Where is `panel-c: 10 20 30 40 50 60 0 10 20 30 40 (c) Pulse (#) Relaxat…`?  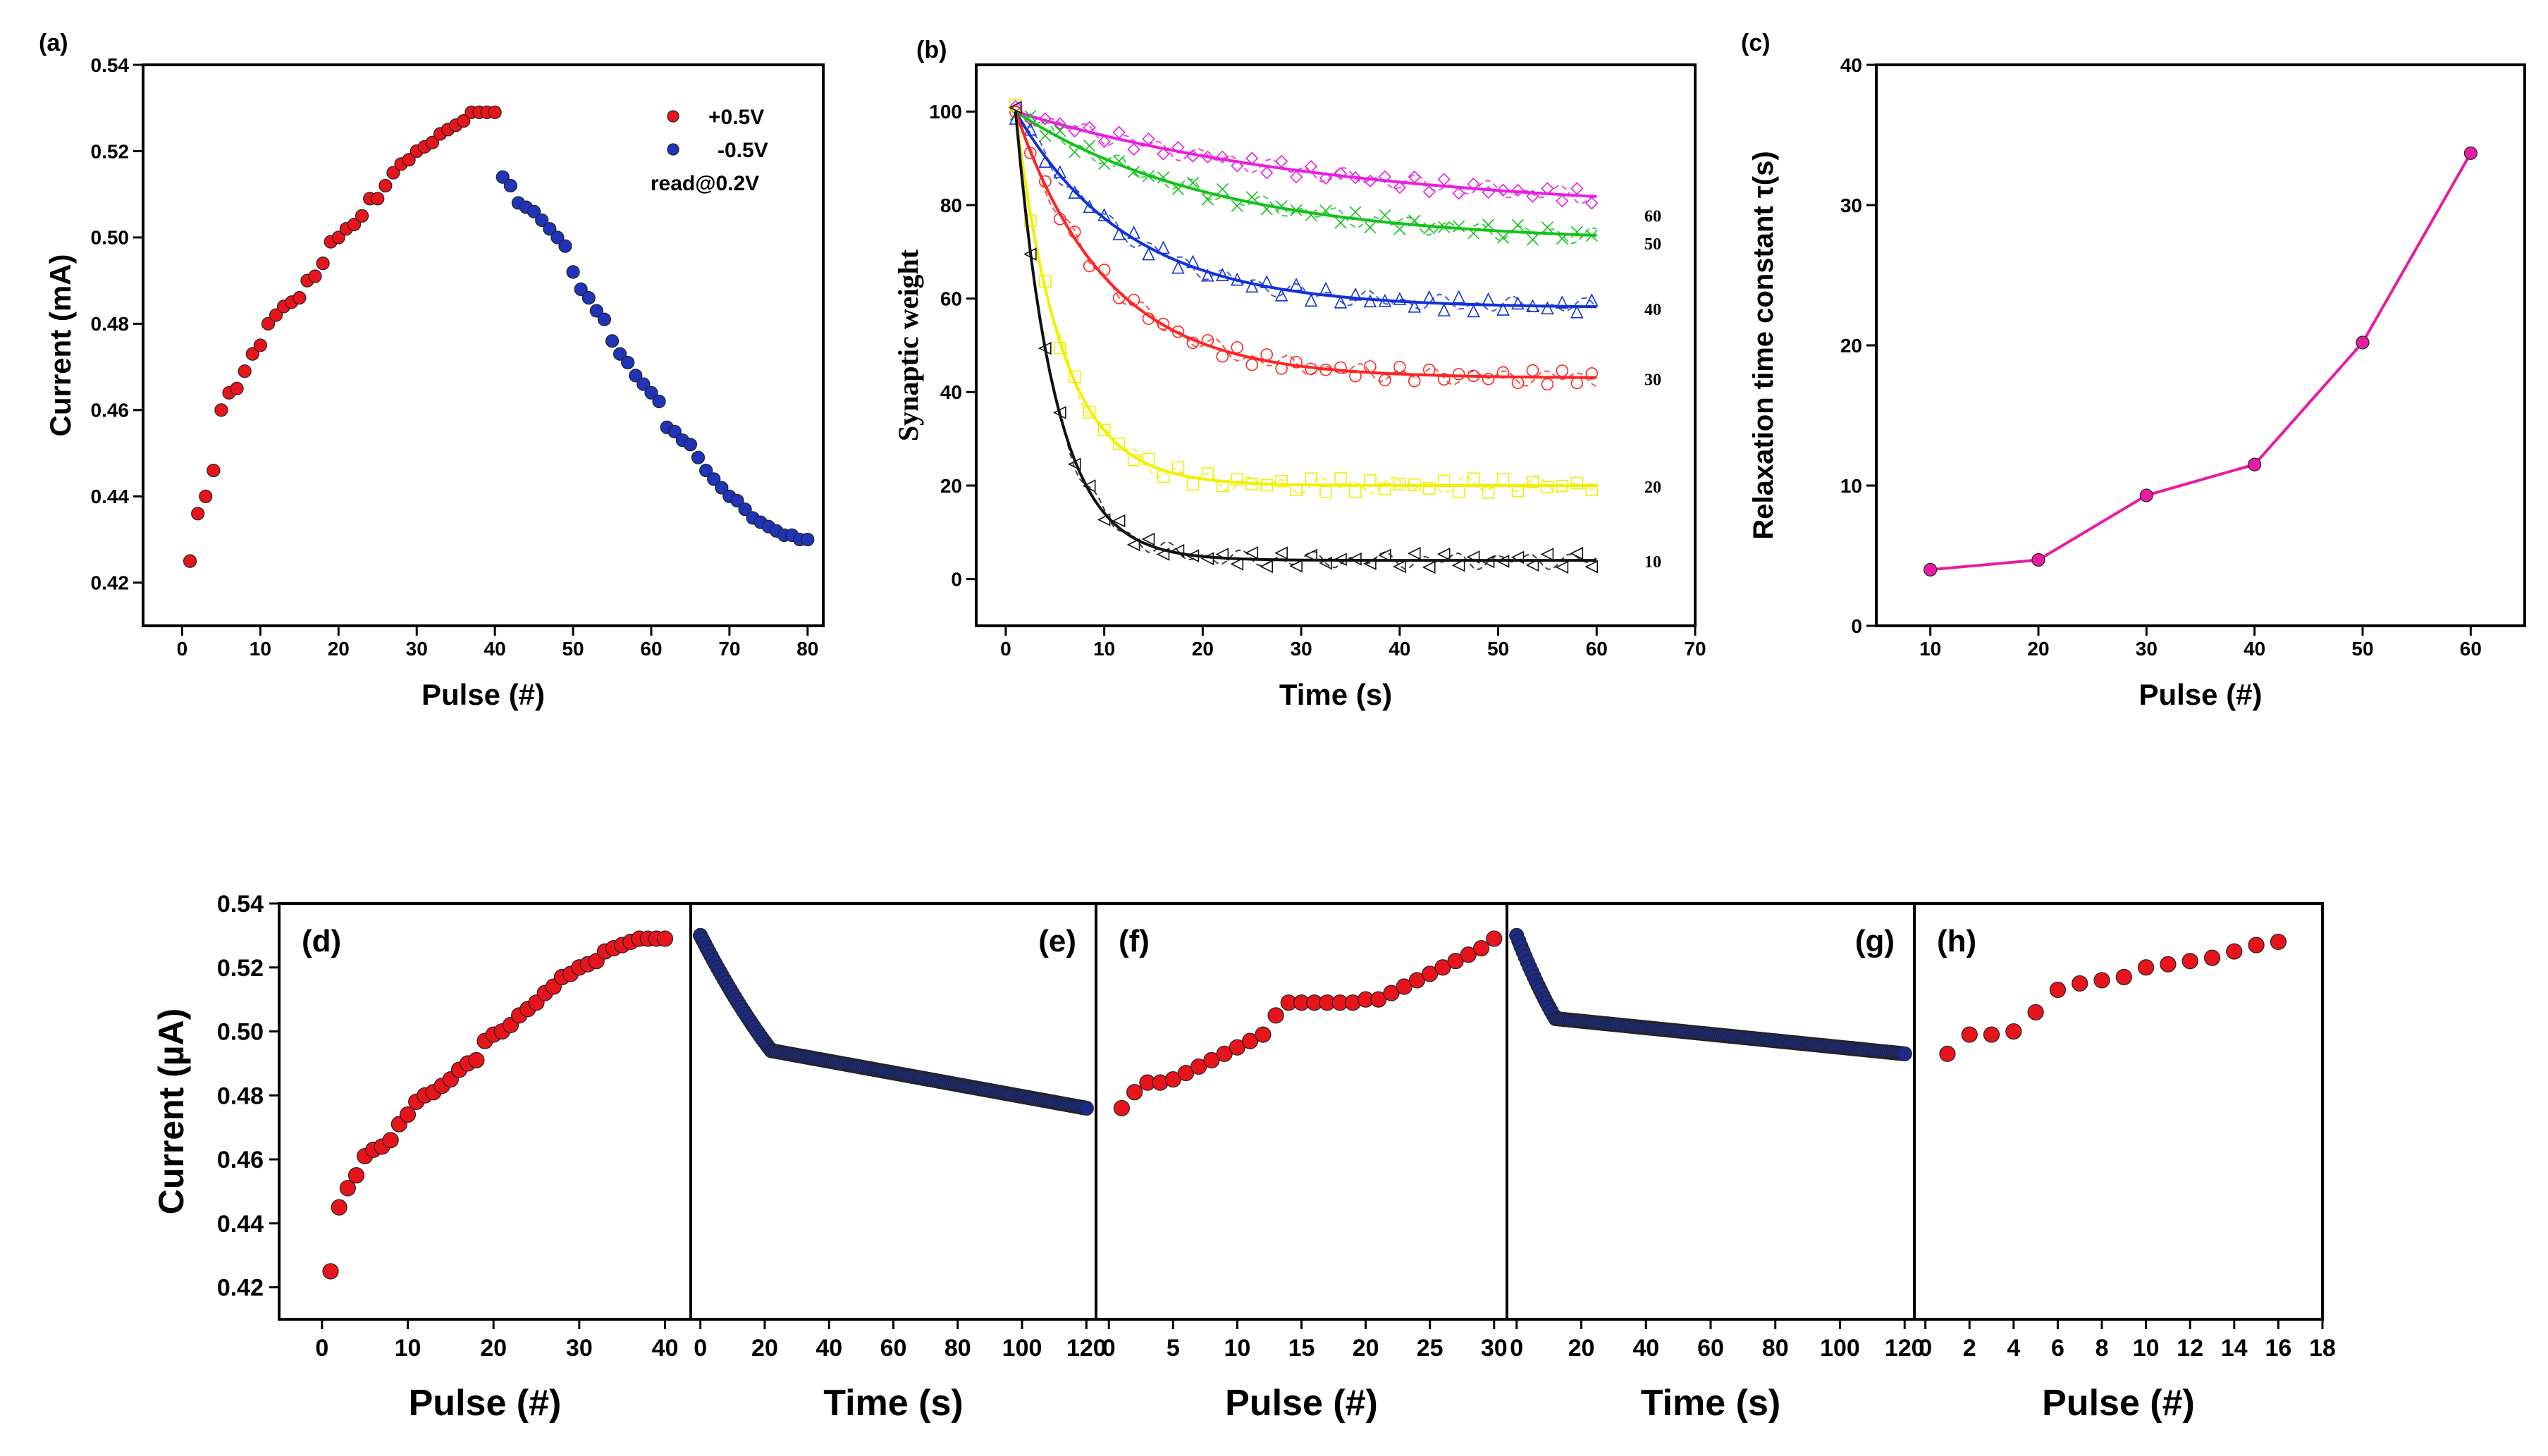
panel-c: 10 20 30 40 50 60 0 10 20 30 40 (c) Pulse (#) Relaxat… is located at coordinates (2133, 371).